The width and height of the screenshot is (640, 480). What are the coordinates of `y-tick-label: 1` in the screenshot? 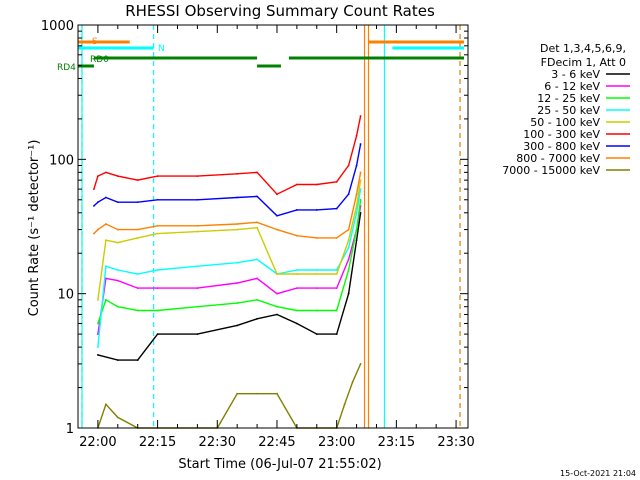 It's located at (70, 429).